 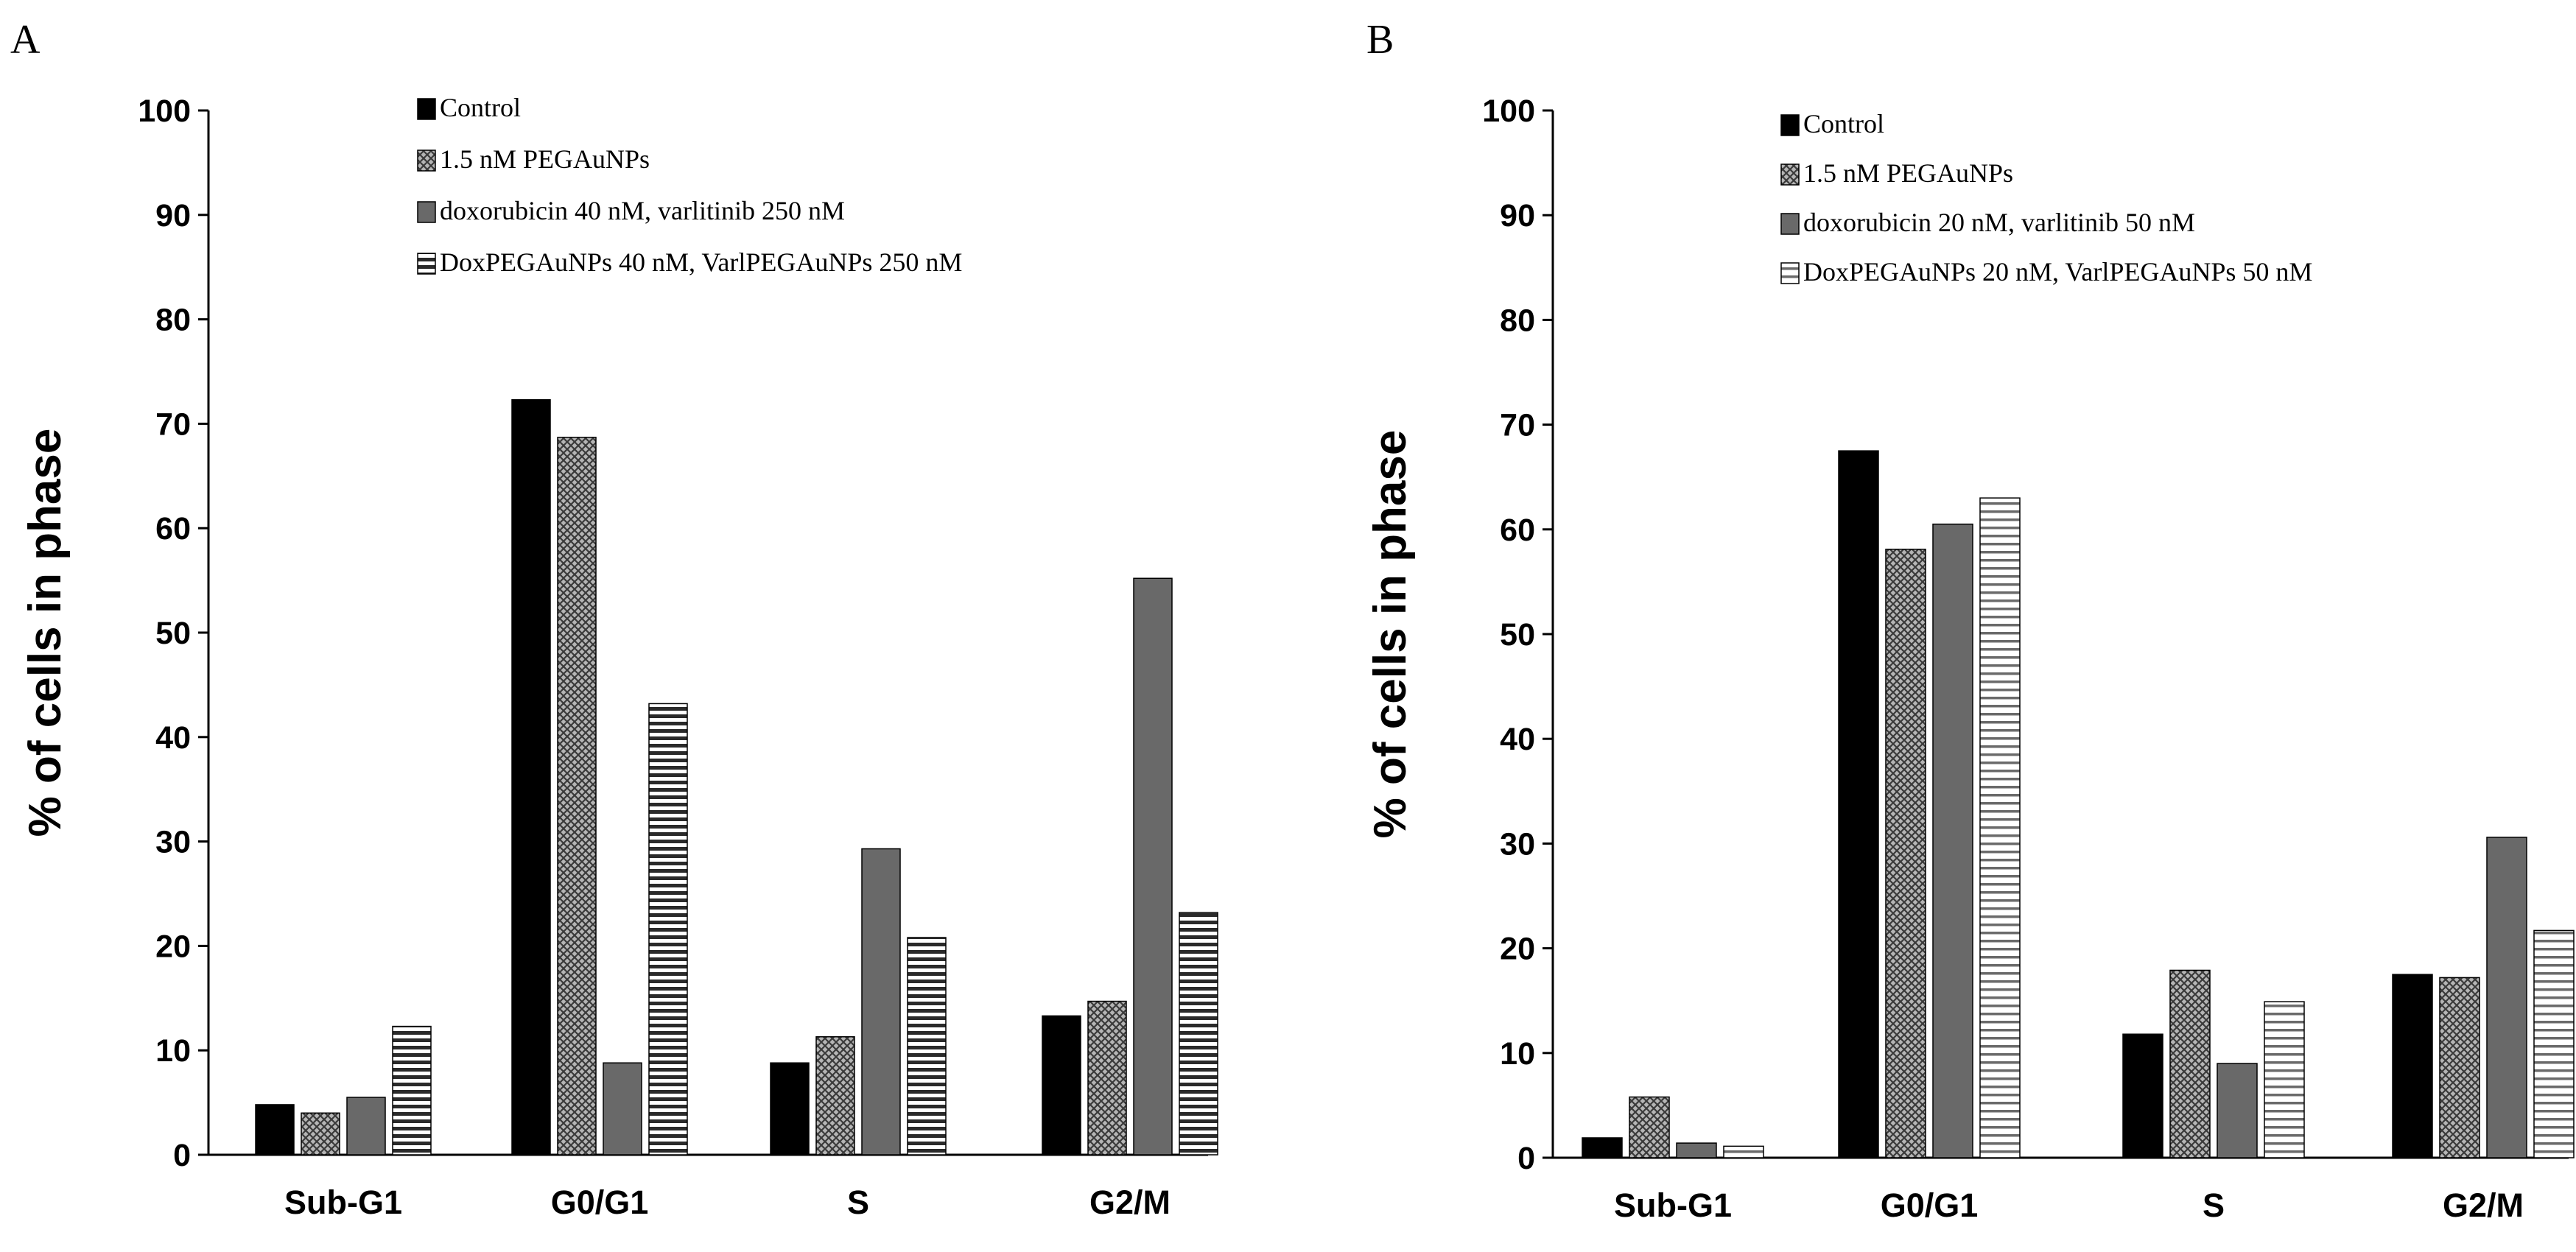 What do you see at coordinates (642, 210) in the screenshot?
I see `legend-label: doxorubicin 40 nM, varlitinib 250 nM` at bounding box center [642, 210].